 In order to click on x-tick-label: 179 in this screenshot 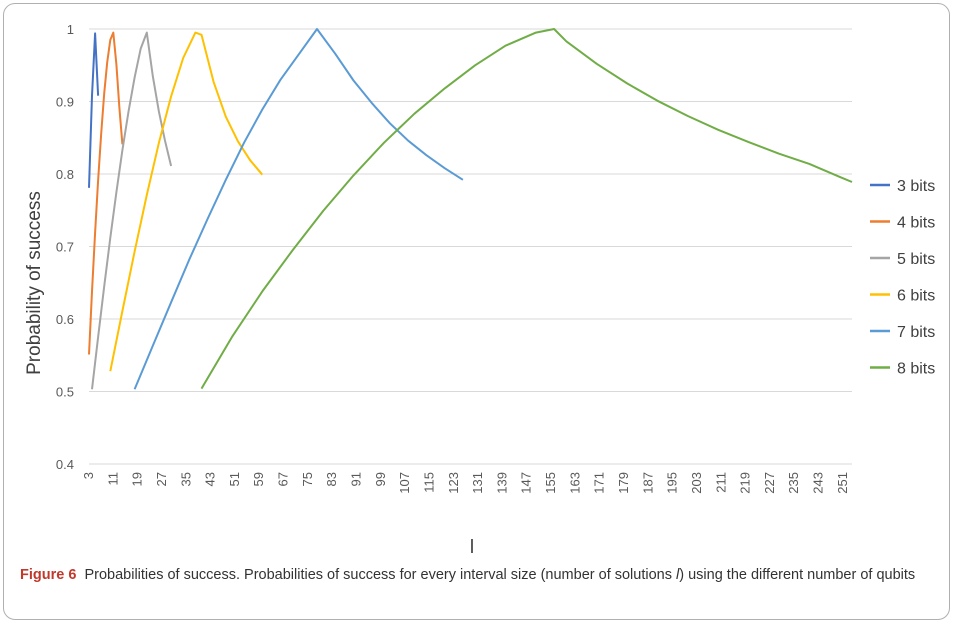, I will do `click(623, 483)`.